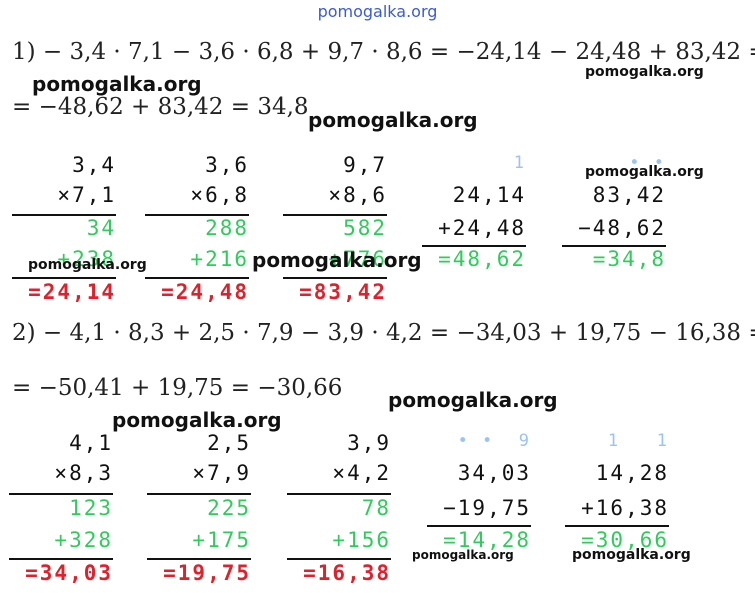 This screenshot has width=755, height=593. Describe the element at coordinates (227, 165) in the screenshot. I see `digit-row: 3,6` at that location.